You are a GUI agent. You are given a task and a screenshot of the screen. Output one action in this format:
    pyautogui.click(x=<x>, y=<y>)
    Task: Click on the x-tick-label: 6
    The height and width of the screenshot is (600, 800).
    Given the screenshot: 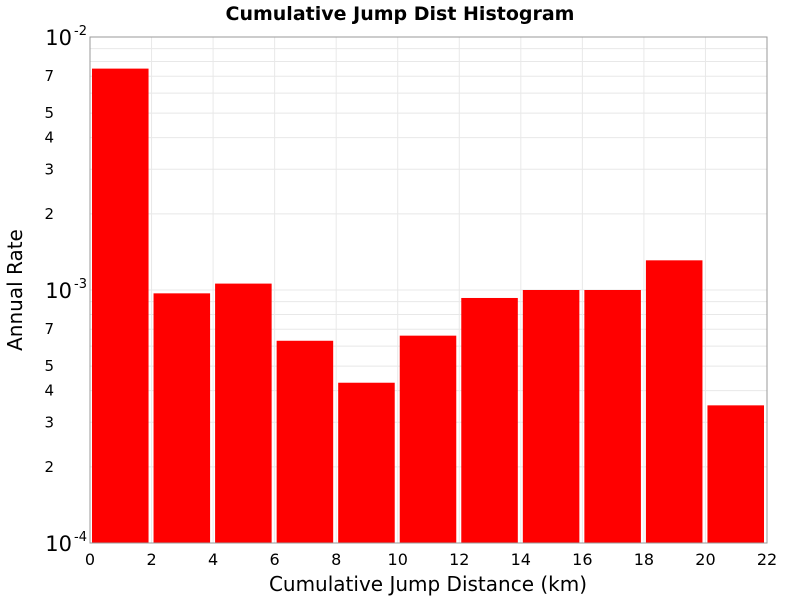 What is the action you would take?
    pyautogui.click(x=275, y=559)
    